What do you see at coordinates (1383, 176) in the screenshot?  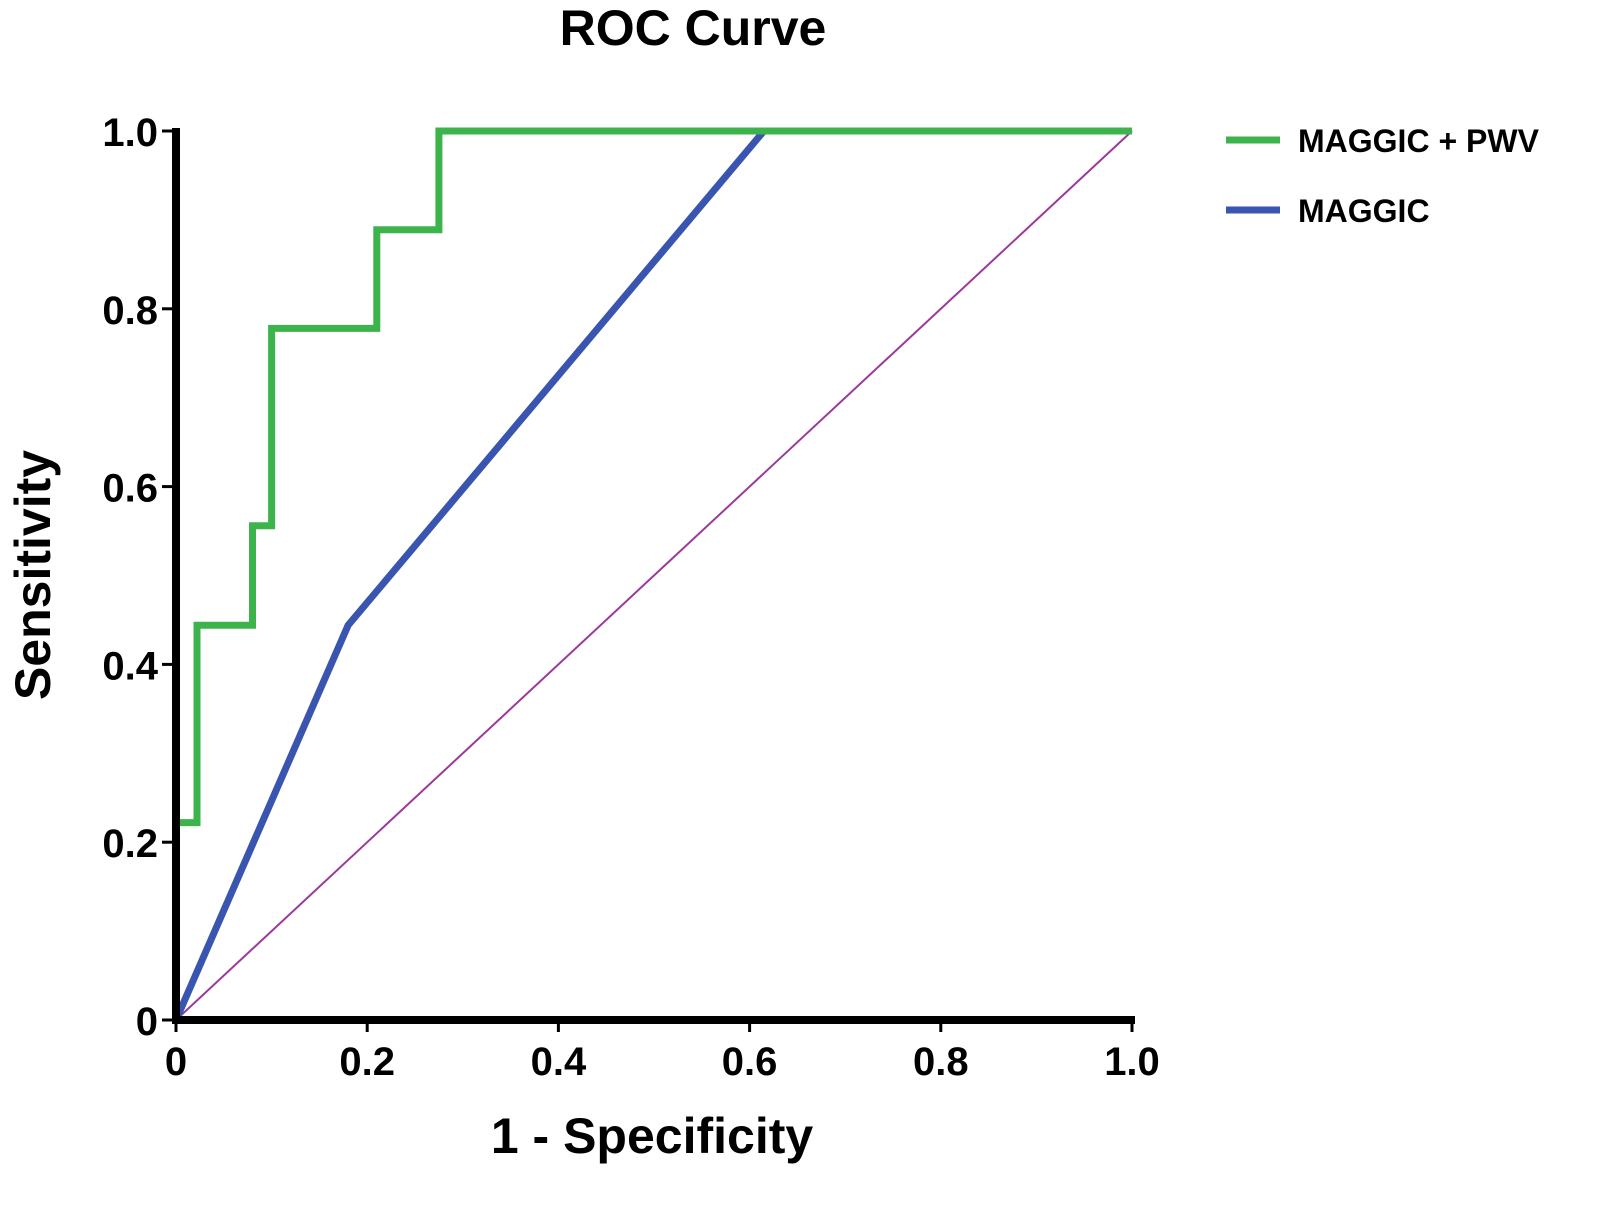 I see `legend: MAGGIC + PWV MAGGIC` at bounding box center [1383, 176].